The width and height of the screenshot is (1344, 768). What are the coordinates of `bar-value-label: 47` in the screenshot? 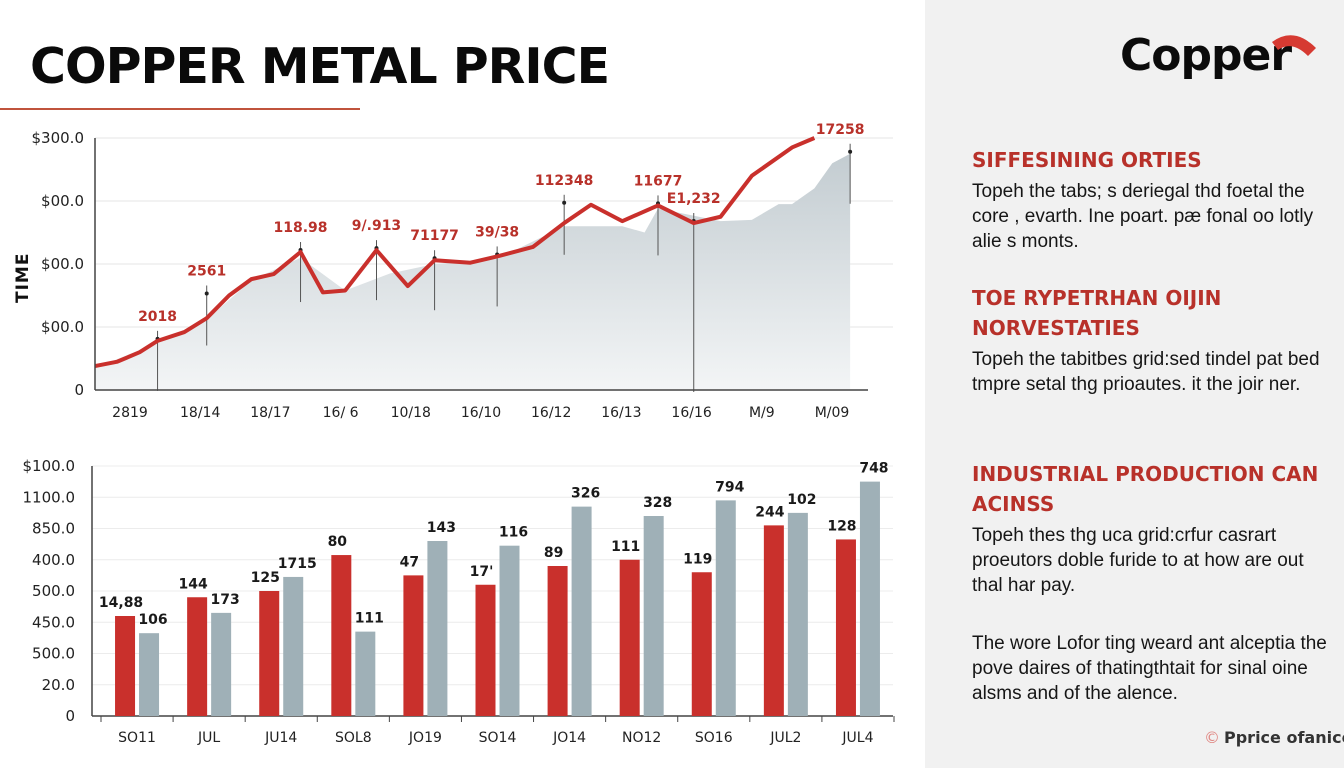 It's located at (409, 562).